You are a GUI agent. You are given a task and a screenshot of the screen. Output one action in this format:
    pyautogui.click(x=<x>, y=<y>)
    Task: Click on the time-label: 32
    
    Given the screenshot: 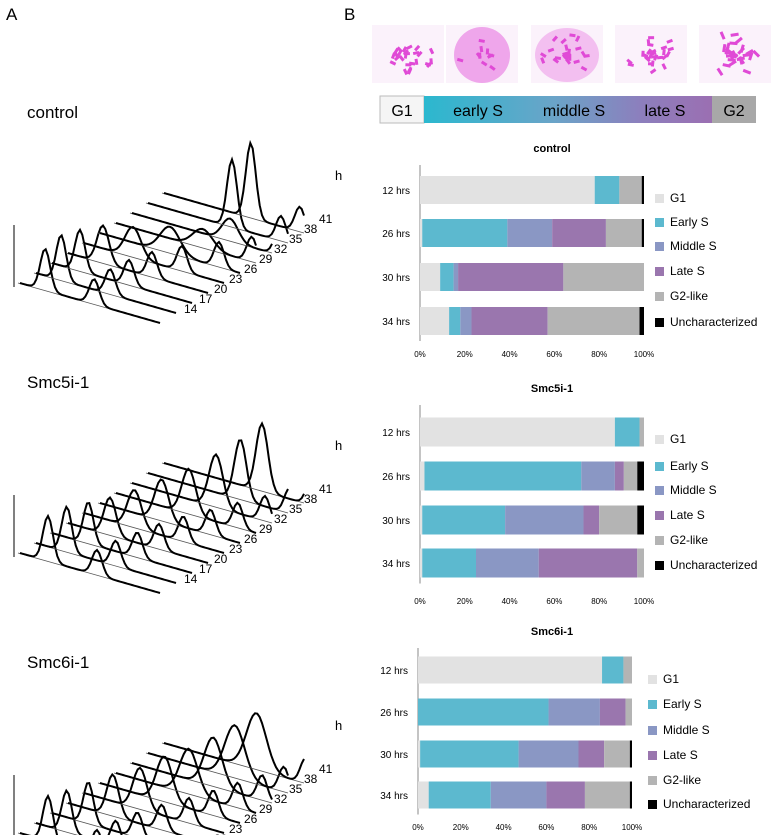 What is the action you would take?
    pyautogui.click(x=281, y=249)
    